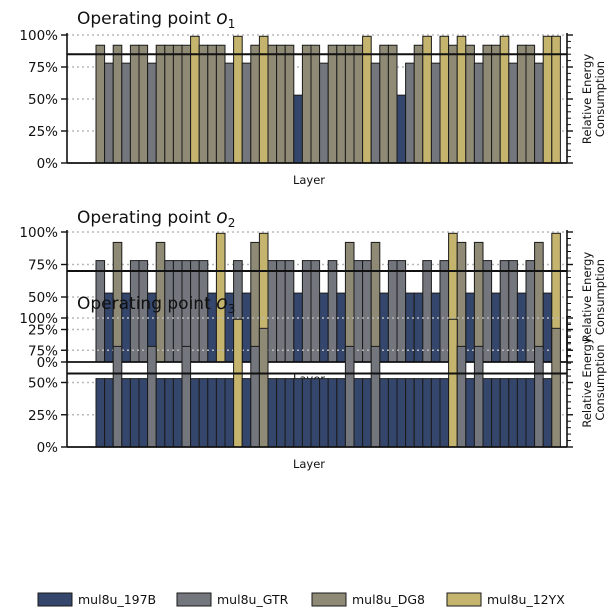 This screenshot has height=613, width=611. What do you see at coordinates (48, 164) in the screenshot?
I see `y-tick-label: 0%` at bounding box center [48, 164].